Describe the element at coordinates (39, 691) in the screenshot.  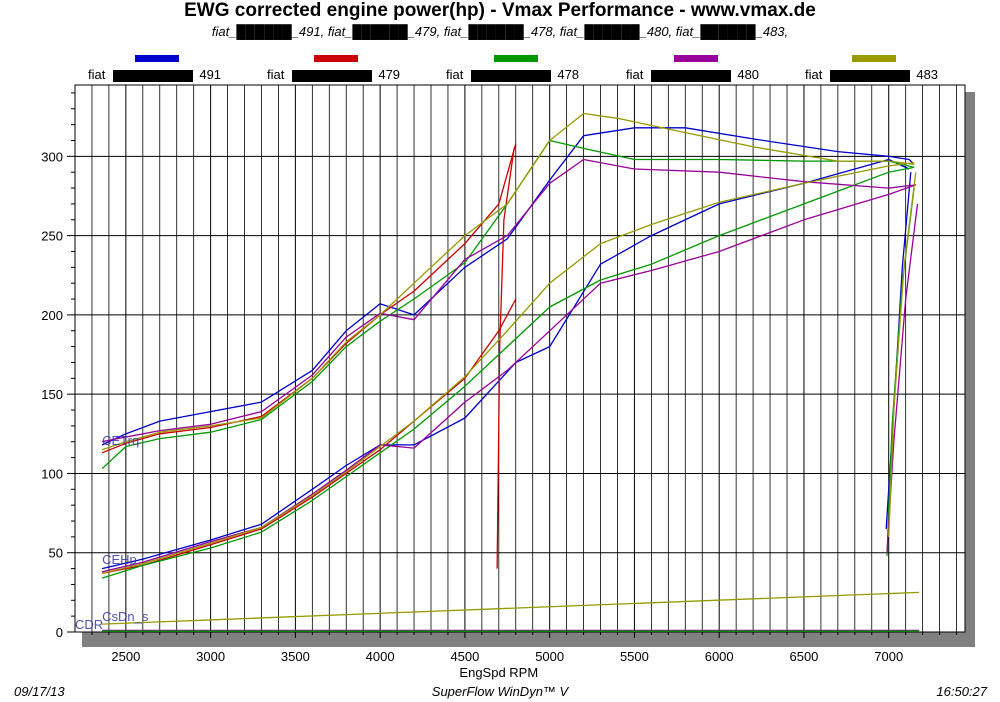
I see `footer-date: 09/17/13` at that location.